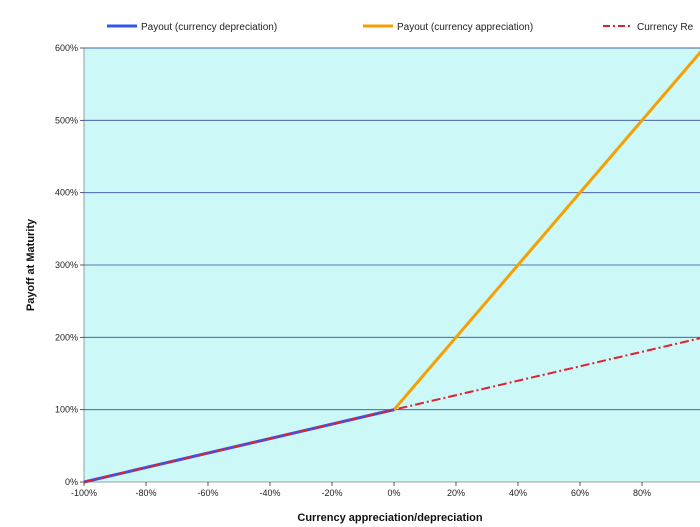 The height and width of the screenshot is (527, 700). I want to click on x-axis-ticks: -100% -80% -60% -40% -20% 0% 20% 40% 60% 80%, so click(361, 490).